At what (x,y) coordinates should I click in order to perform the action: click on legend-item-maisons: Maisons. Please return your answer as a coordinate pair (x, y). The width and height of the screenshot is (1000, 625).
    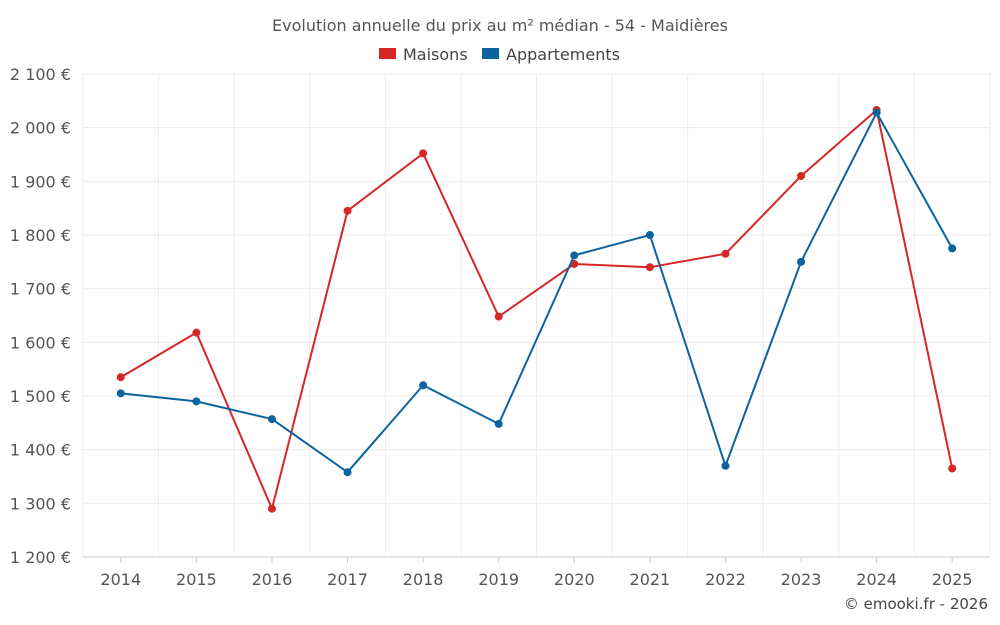
    Looking at the image, I should click on (423, 54).